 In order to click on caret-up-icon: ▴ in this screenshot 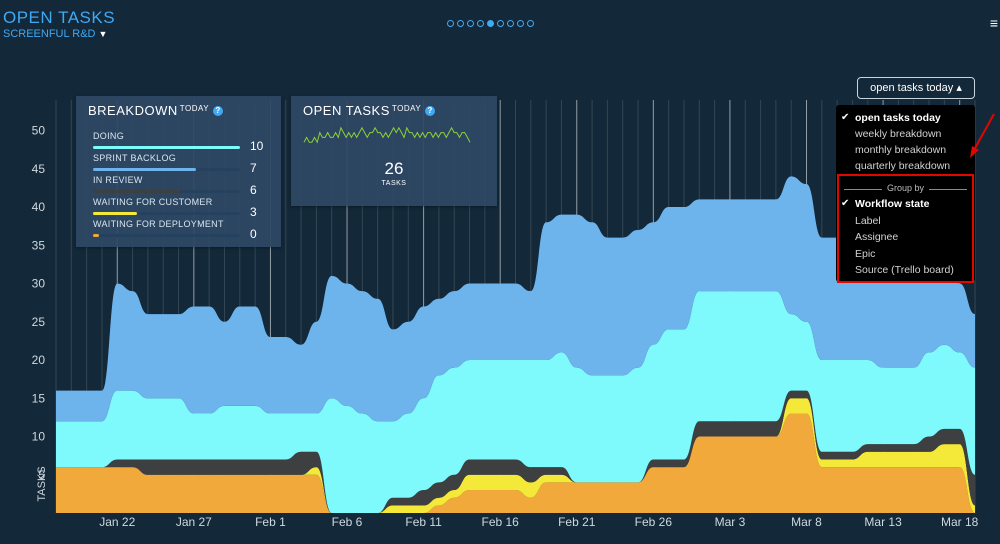, I will do `click(959, 88)`.